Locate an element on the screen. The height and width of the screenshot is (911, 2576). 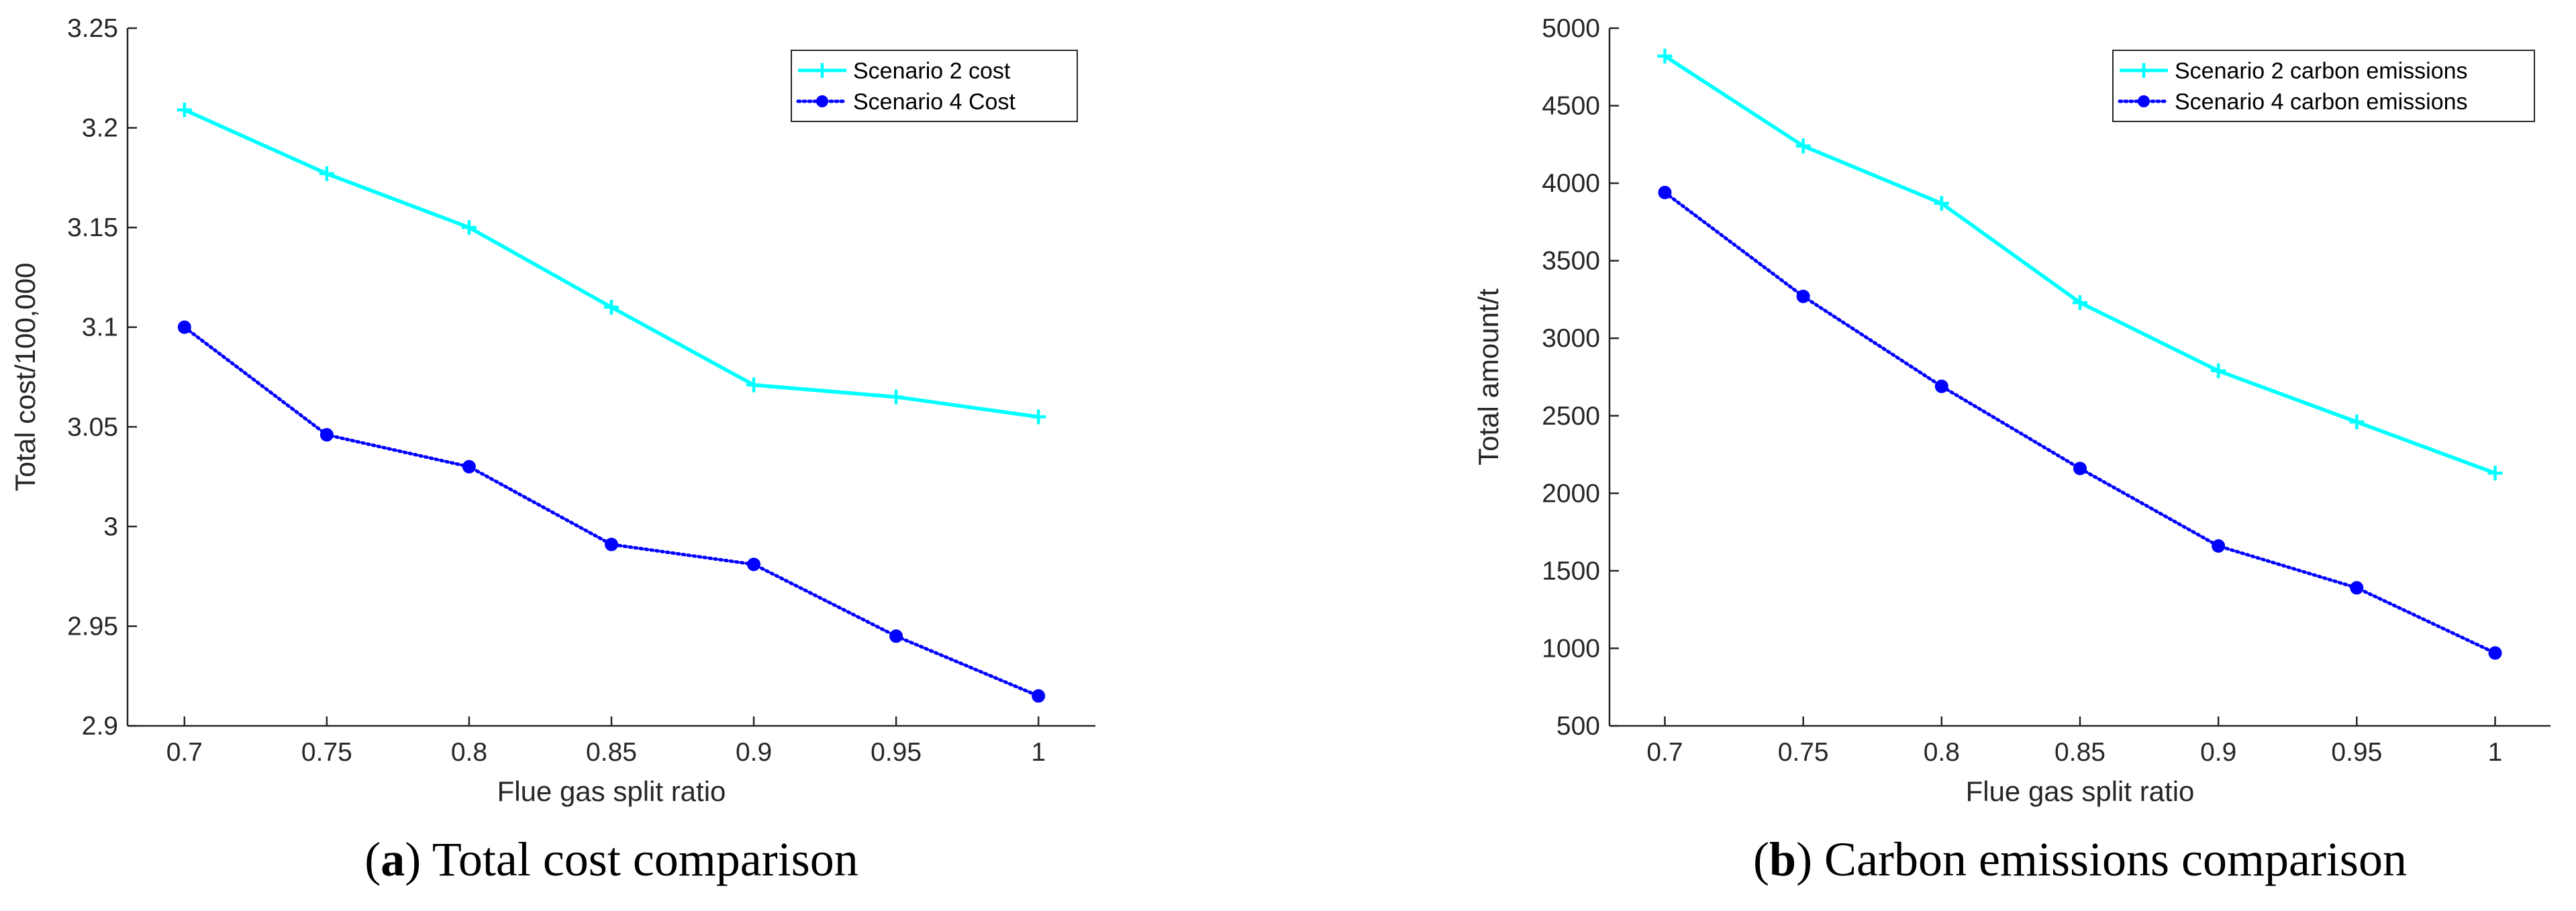
chart1-x-tick-label: 0.95 is located at coordinates (896, 752).